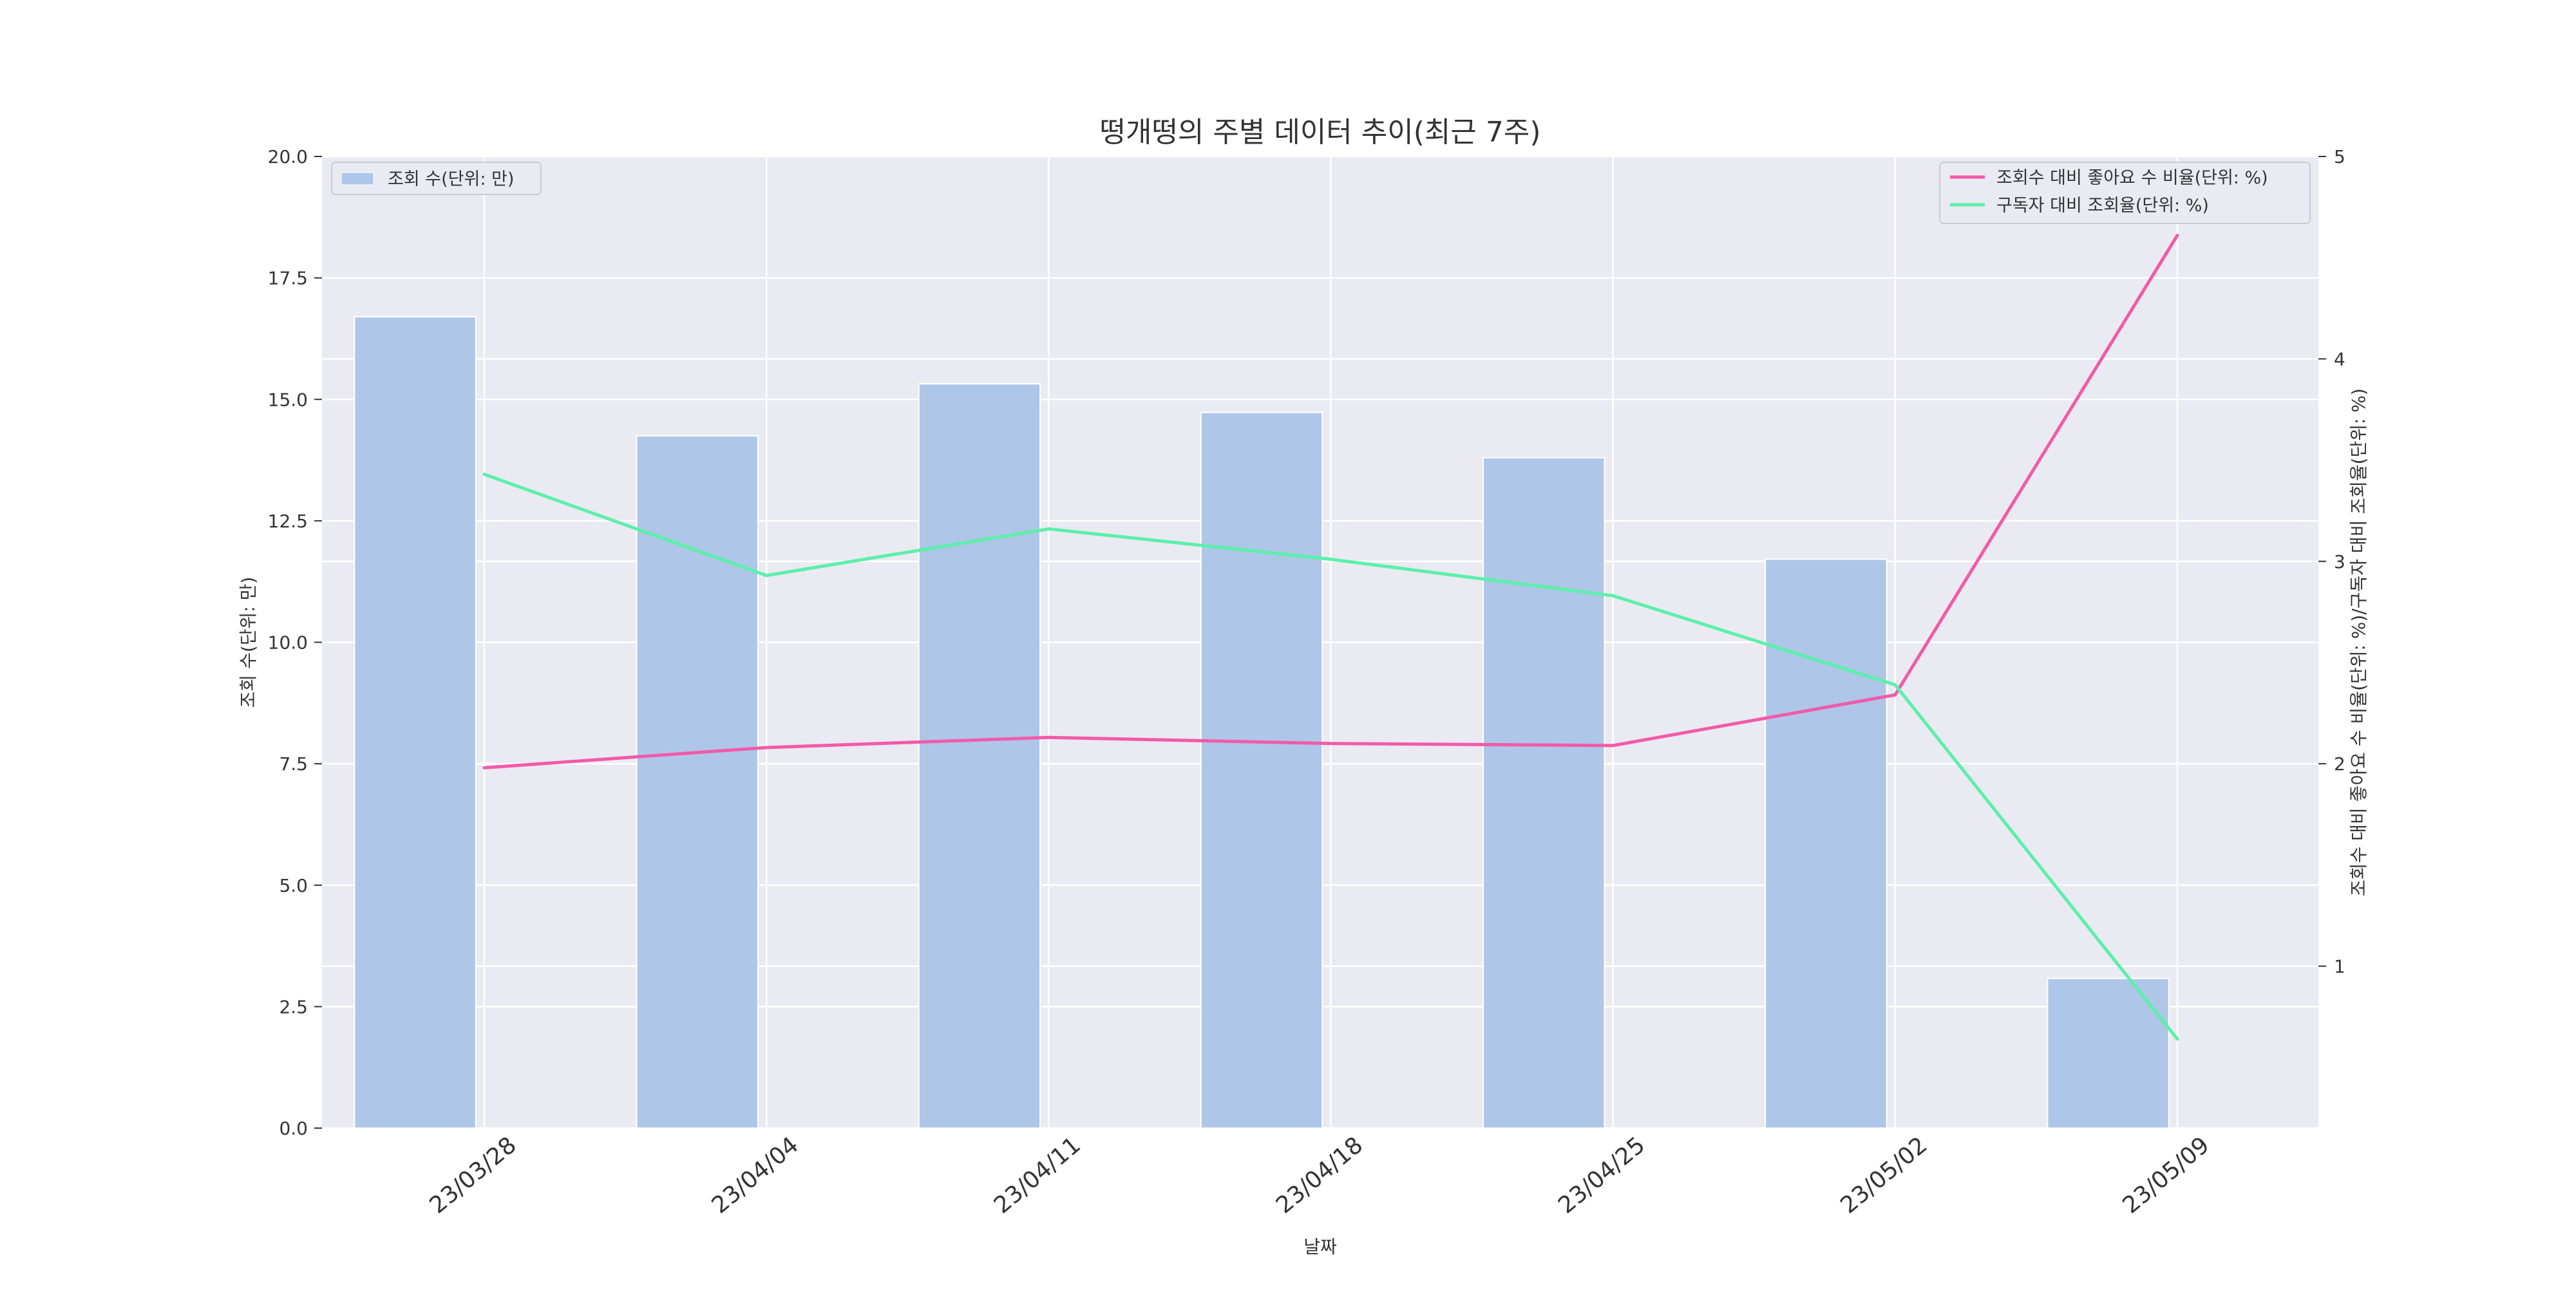 The height and width of the screenshot is (1291, 2576). What do you see at coordinates (288, 156) in the screenshot?
I see `y-left-tick-label: 20.0` at bounding box center [288, 156].